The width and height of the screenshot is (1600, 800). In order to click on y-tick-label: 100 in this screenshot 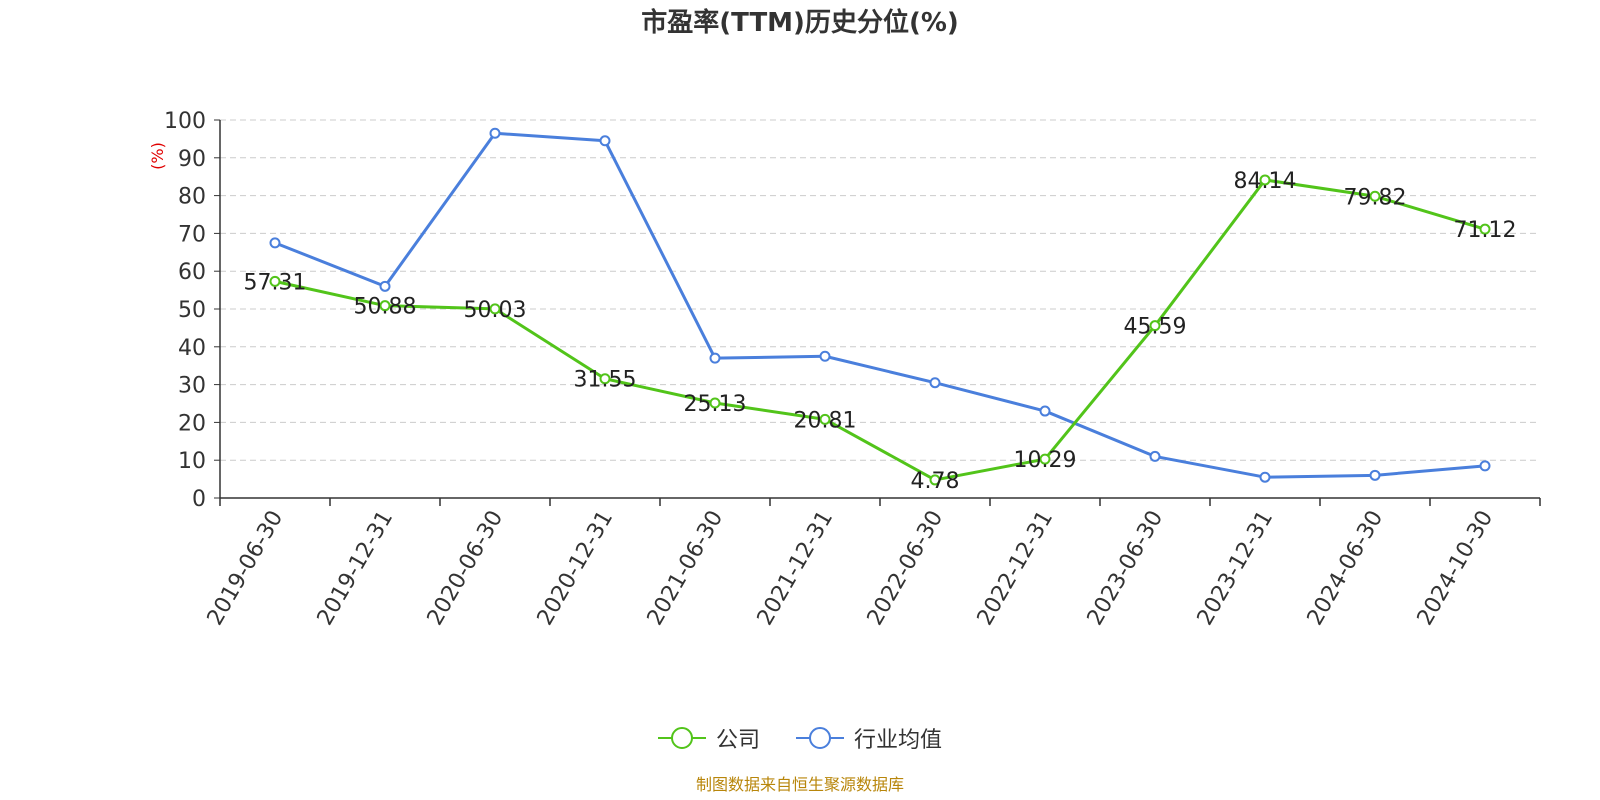, I will do `click(185, 121)`.